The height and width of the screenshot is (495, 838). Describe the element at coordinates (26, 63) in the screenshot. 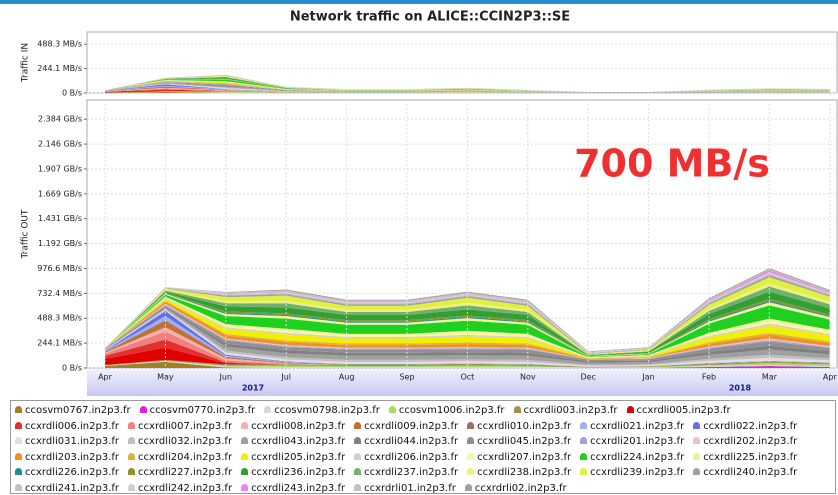

I see `y-axis-label: Traffic IN` at that location.